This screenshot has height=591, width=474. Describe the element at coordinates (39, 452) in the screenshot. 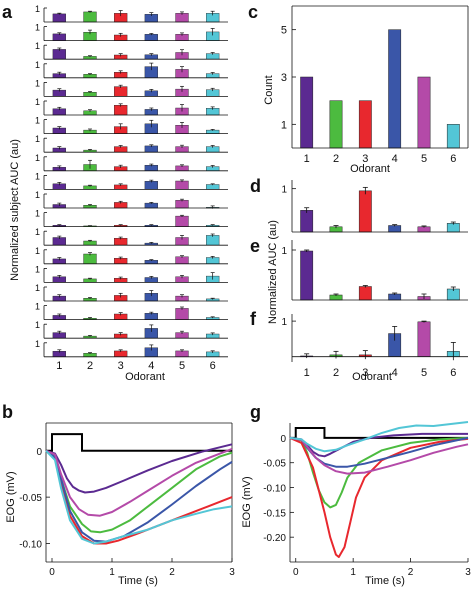

I see `y-tick-label: 0` at that location.